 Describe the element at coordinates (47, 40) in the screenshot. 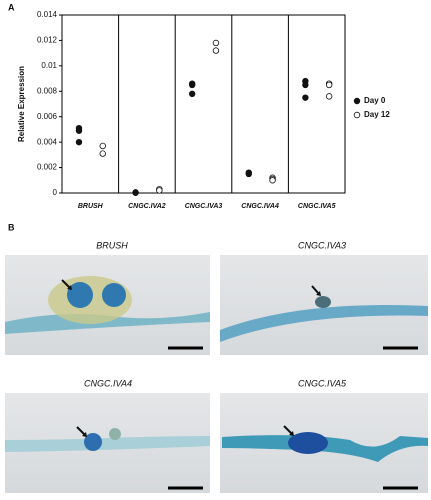

I see `y-tick-label: 0.012` at that location.